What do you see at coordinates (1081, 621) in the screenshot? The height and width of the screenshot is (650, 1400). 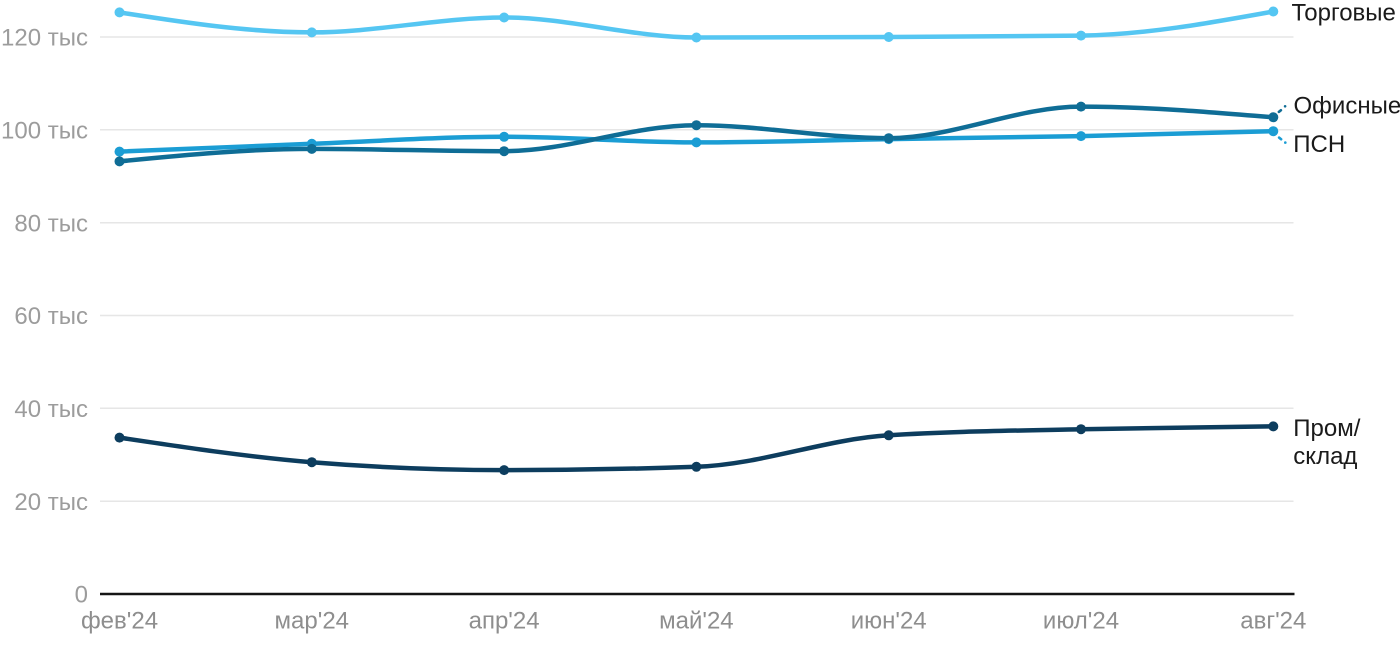 I see `svg-text: июл'24` at bounding box center [1081, 621].